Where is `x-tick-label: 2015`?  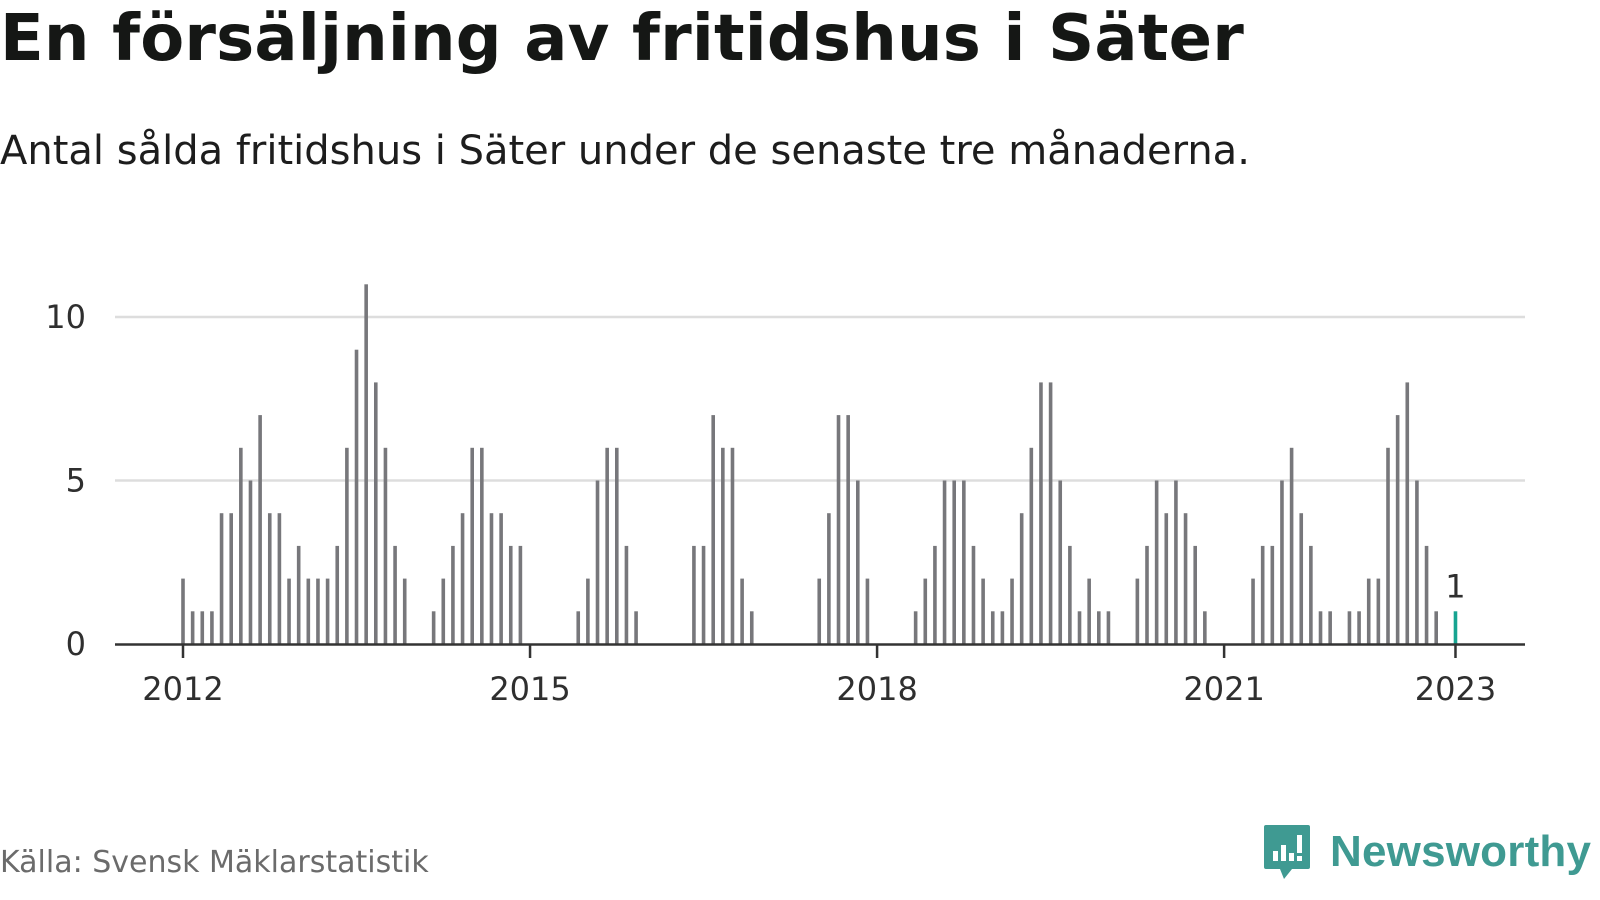
x-tick-label: 2015 is located at coordinates (529, 689).